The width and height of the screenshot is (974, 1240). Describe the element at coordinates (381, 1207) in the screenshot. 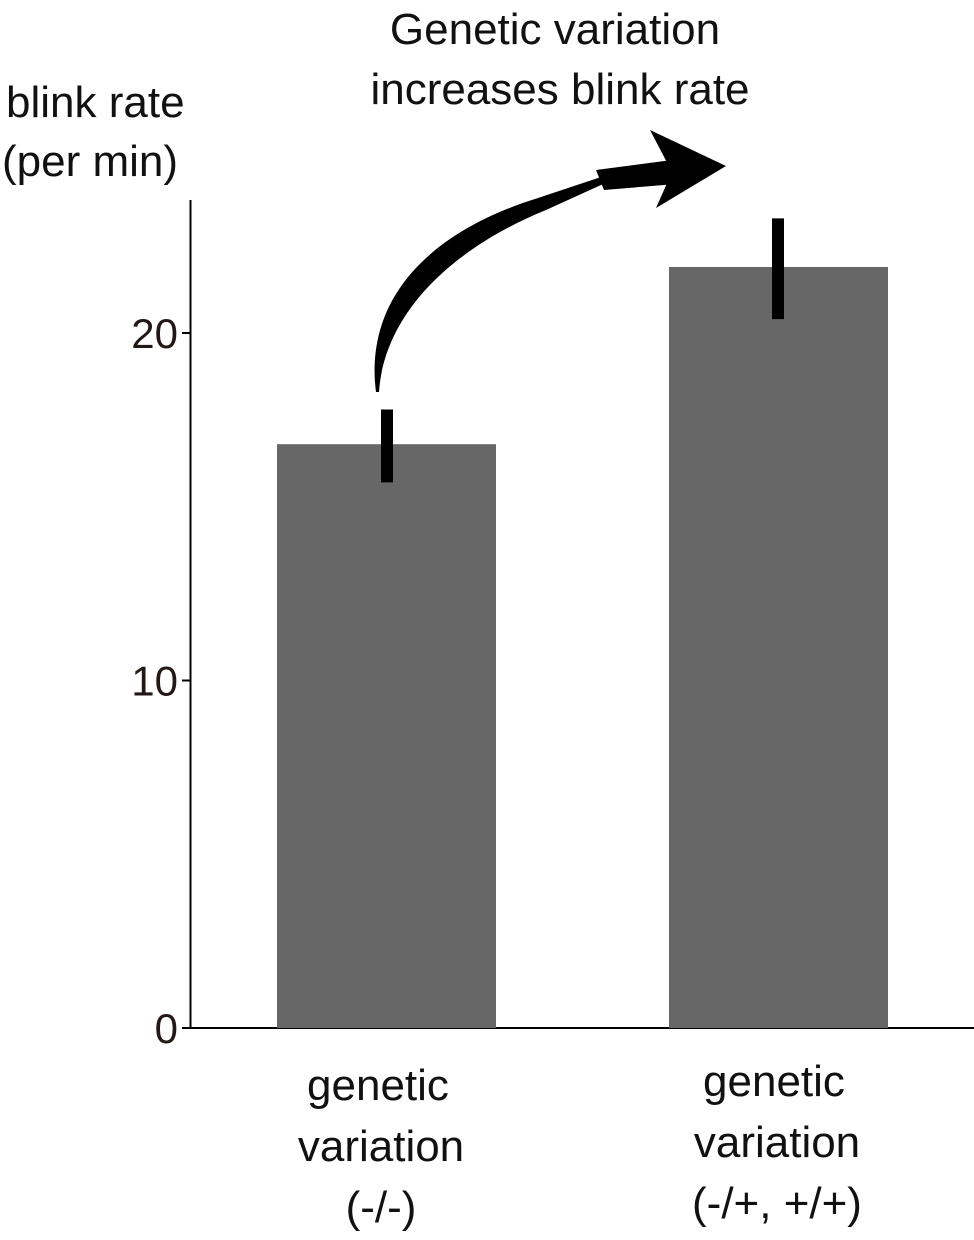

I see `x-label-0-line-3: (-/-)` at that location.